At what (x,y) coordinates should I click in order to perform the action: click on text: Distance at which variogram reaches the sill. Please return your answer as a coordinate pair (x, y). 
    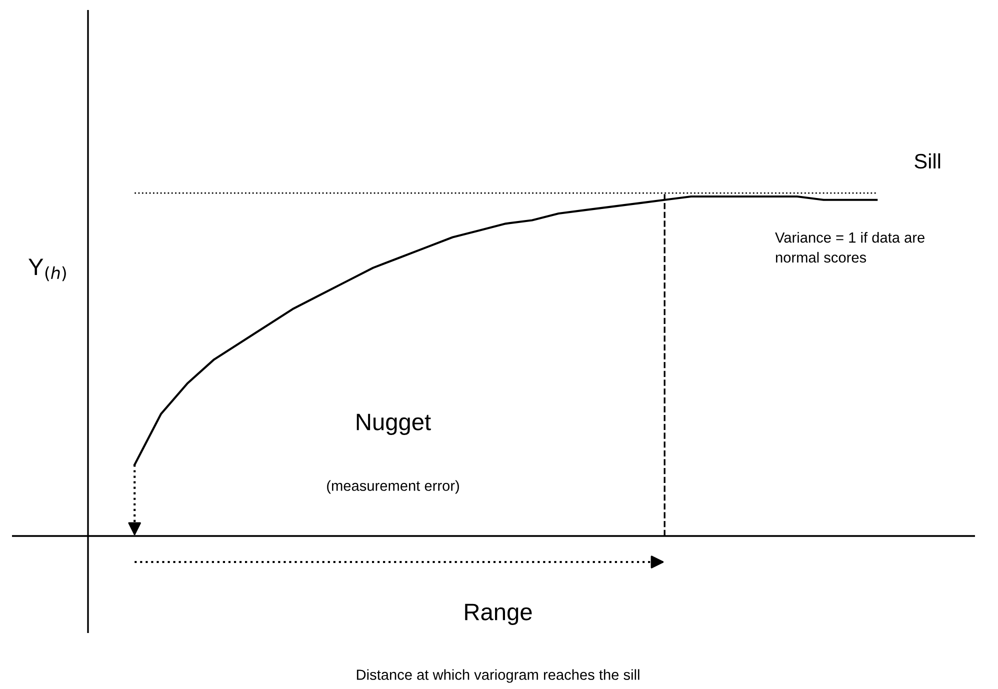
    Looking at the image, I should click on (498, 676).